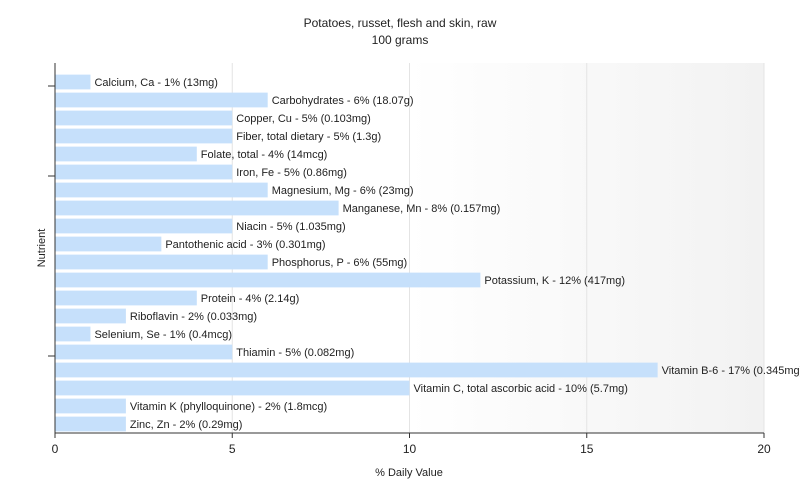  Describe the element at coordinates (343, 101) in the screenshot. I see `bar-label: Carbohydrates - 6% (18.07g)` at that location.